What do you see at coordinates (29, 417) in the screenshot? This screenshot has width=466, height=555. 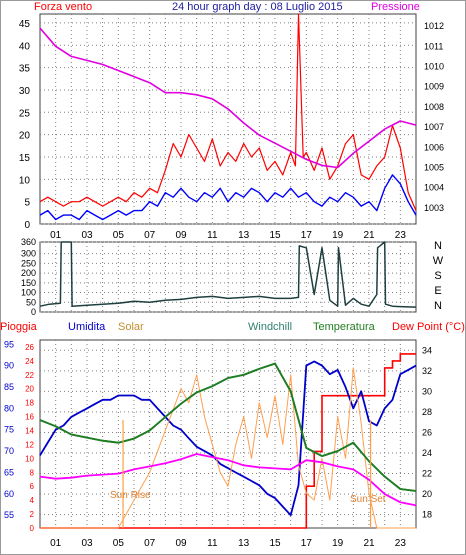 I see `rain-y-tick: 16` at bounding box center [29, 417].